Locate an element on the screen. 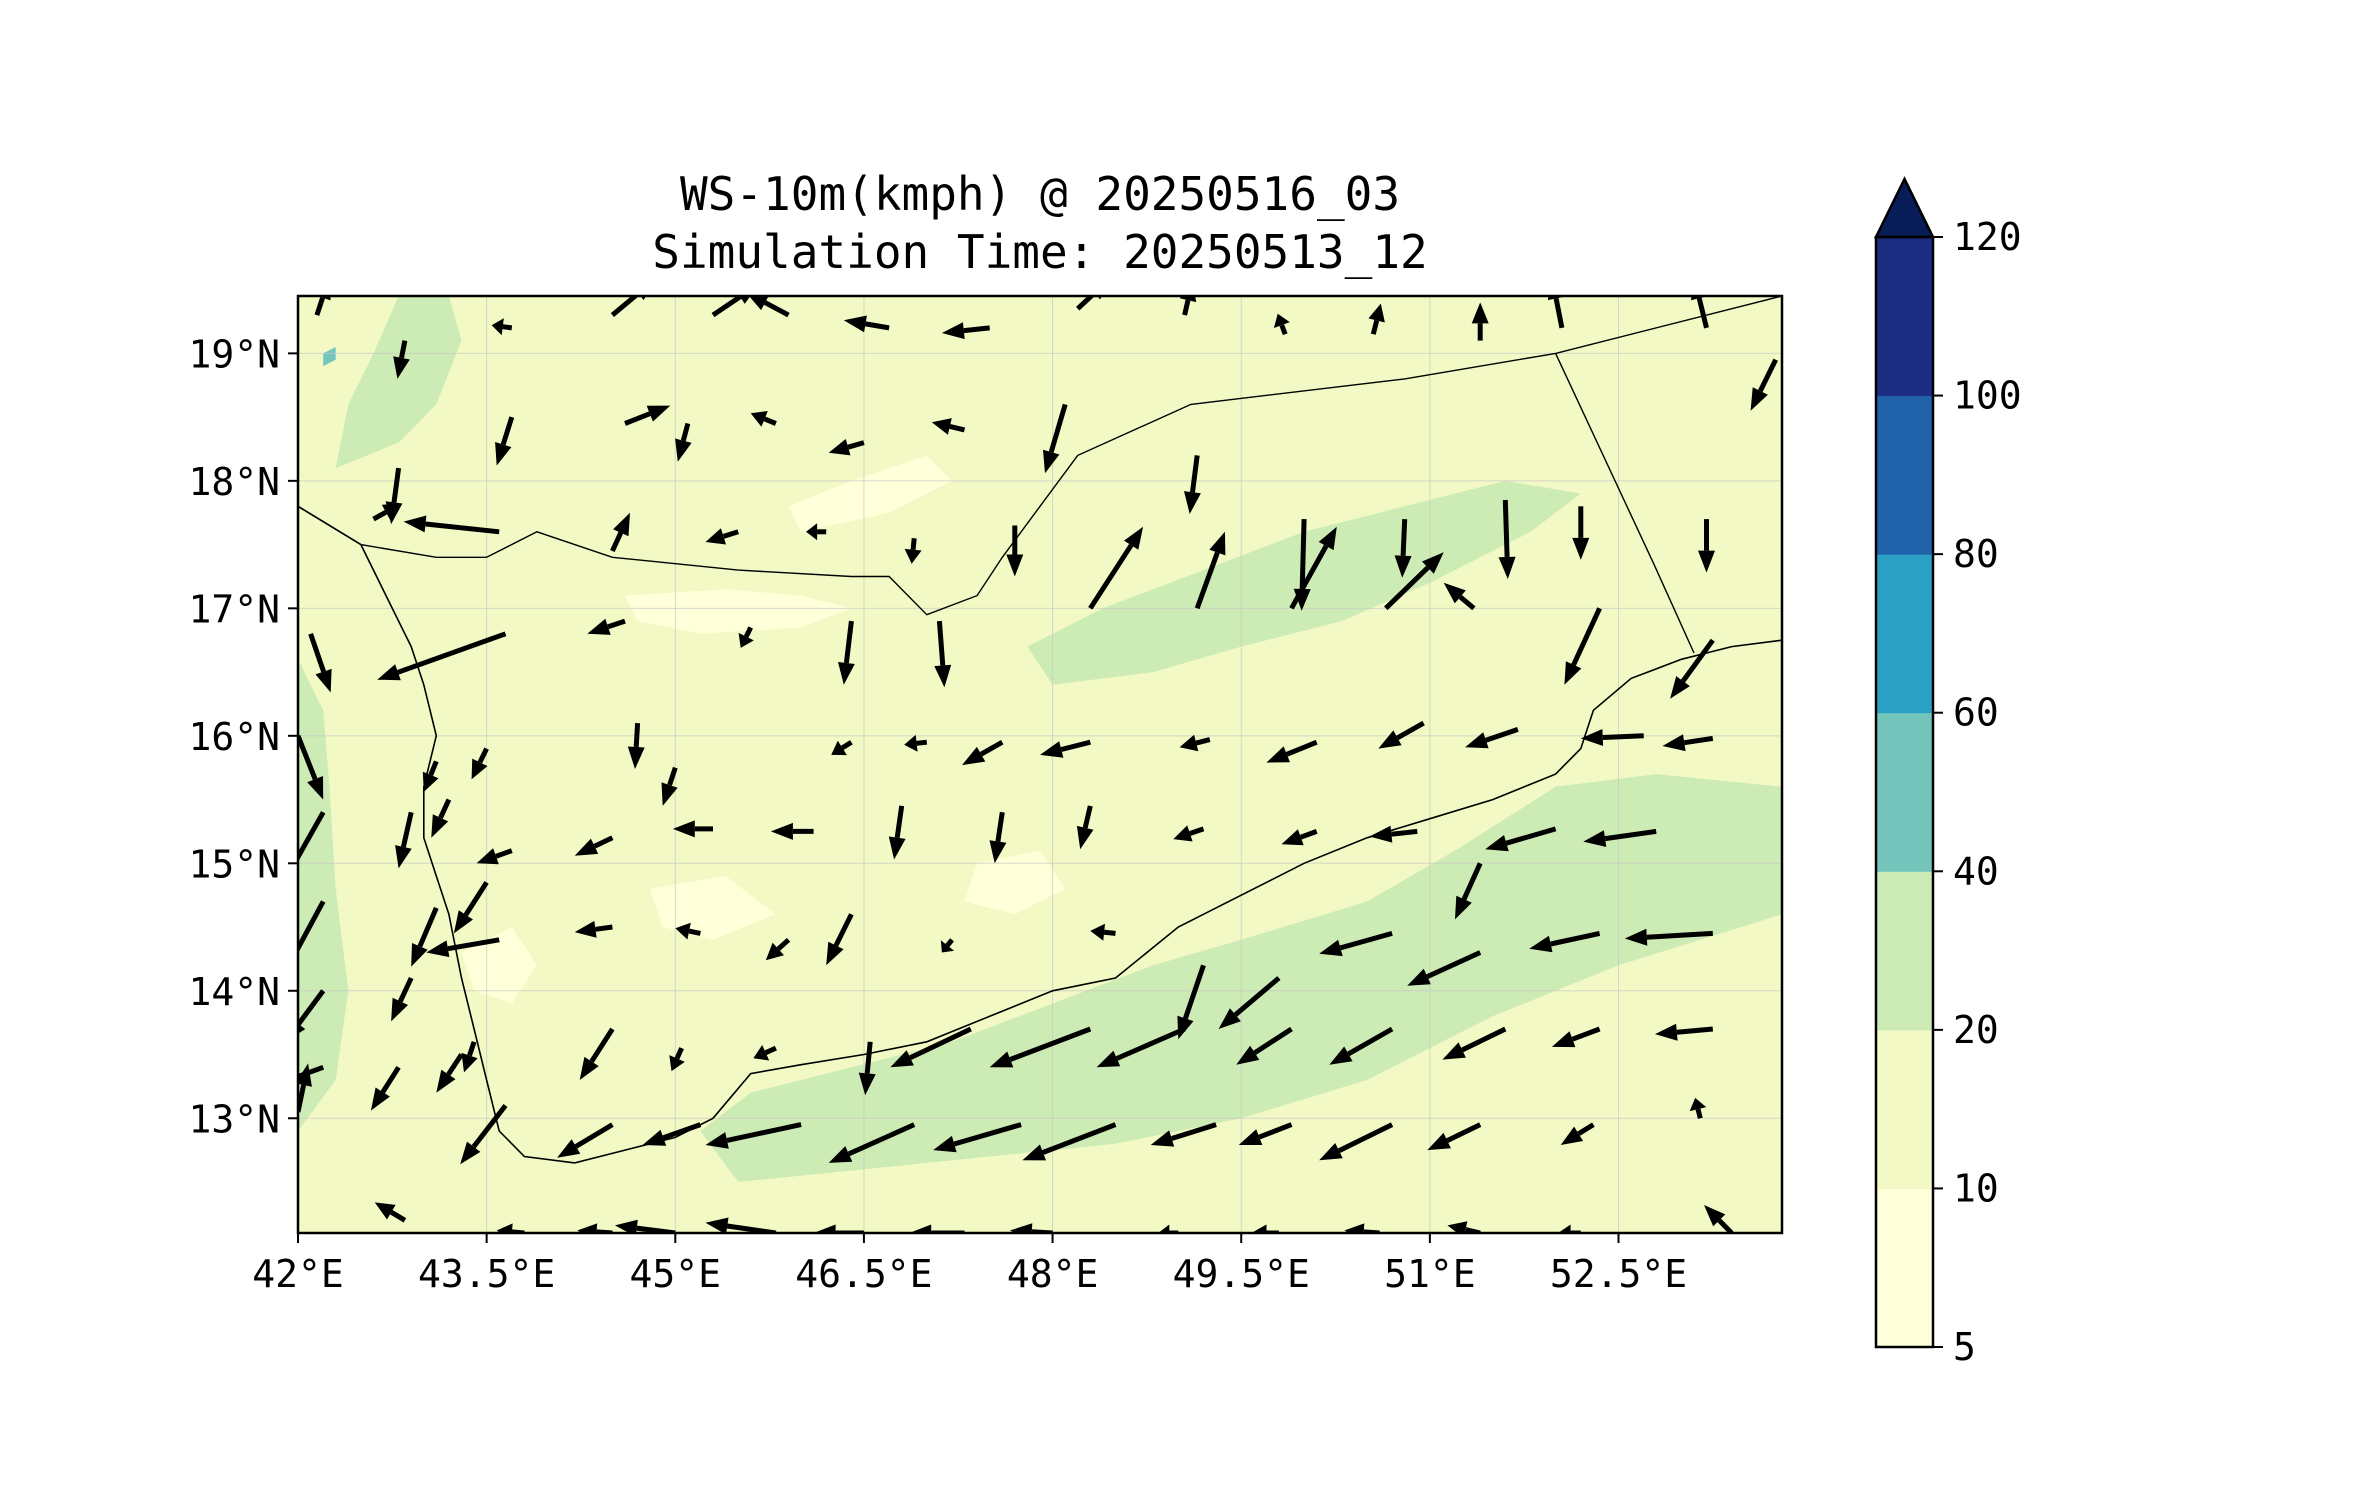 The height and width of the screenshot is (1500, 2371). lat-tick-label: 15°N is located at coordinates (234, 864).